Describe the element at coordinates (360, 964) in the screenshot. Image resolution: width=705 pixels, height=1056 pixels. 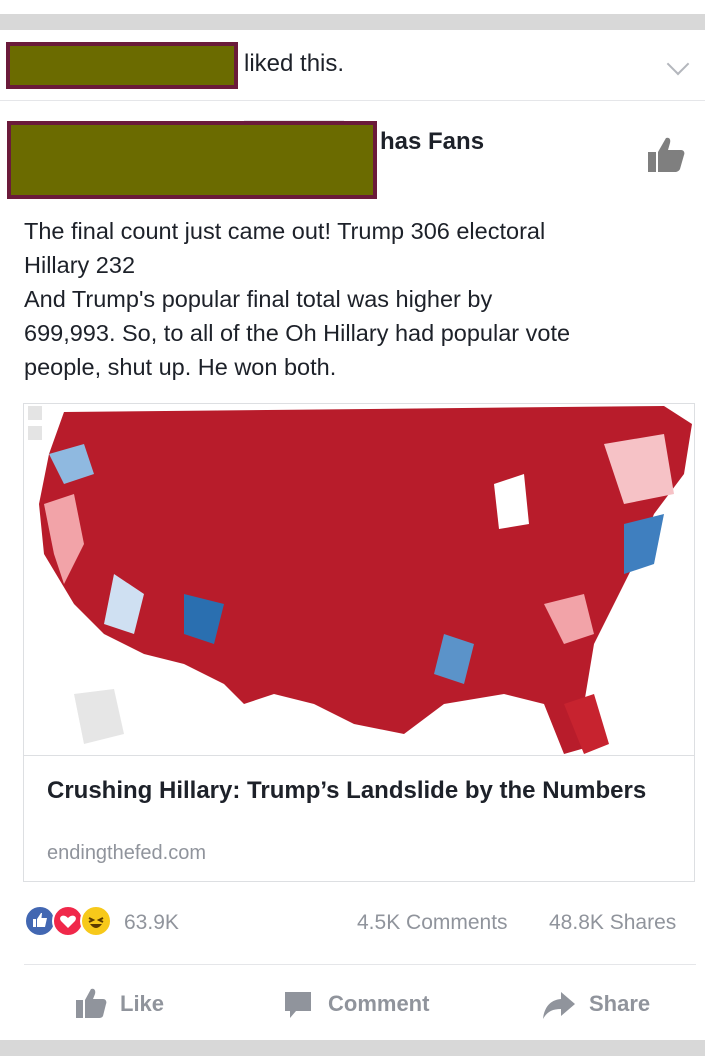
I see `divider` at that location.